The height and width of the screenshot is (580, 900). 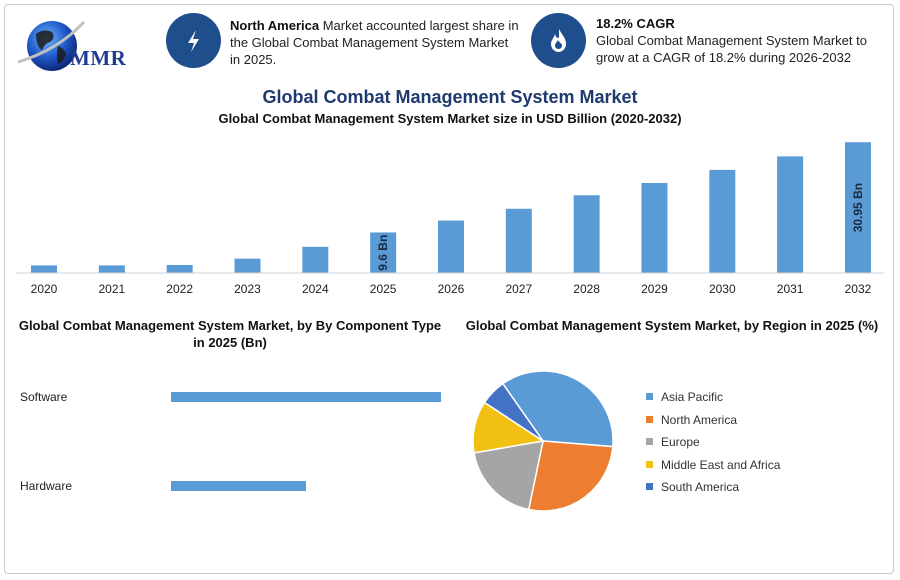 What do you see at coordinates (858, 289) in the screenshot?
I see `year-tick-2032: 2032` at bounding box center [858, 289].